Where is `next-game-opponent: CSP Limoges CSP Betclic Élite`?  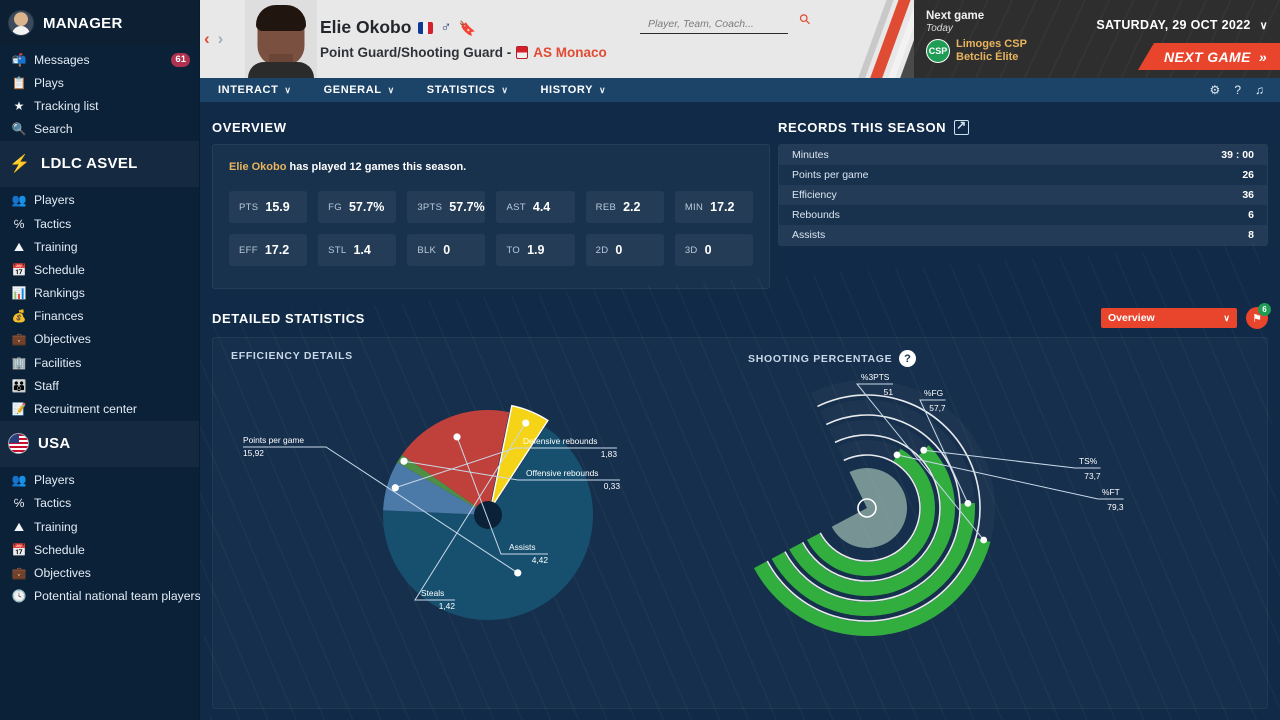 next-game-opponent: CSP Limoges CSP Betclic Élite is located at coordinates (976, 51).